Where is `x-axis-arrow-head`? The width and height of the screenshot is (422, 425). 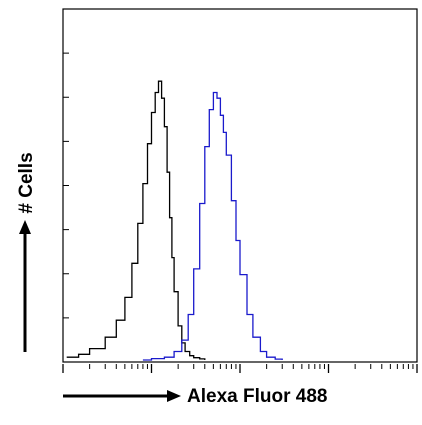
x-axis-arrow-head is located at coordinates (174, 396).